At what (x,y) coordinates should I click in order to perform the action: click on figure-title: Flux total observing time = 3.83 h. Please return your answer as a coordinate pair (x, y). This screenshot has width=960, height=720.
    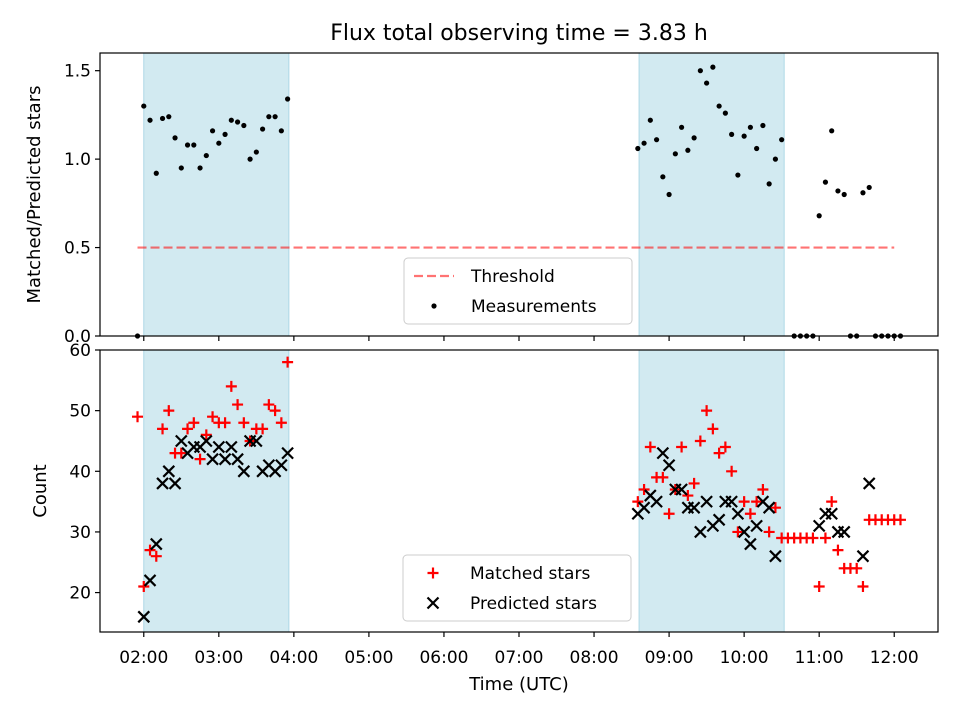
    Looking at the image, I should click on (519, 33).